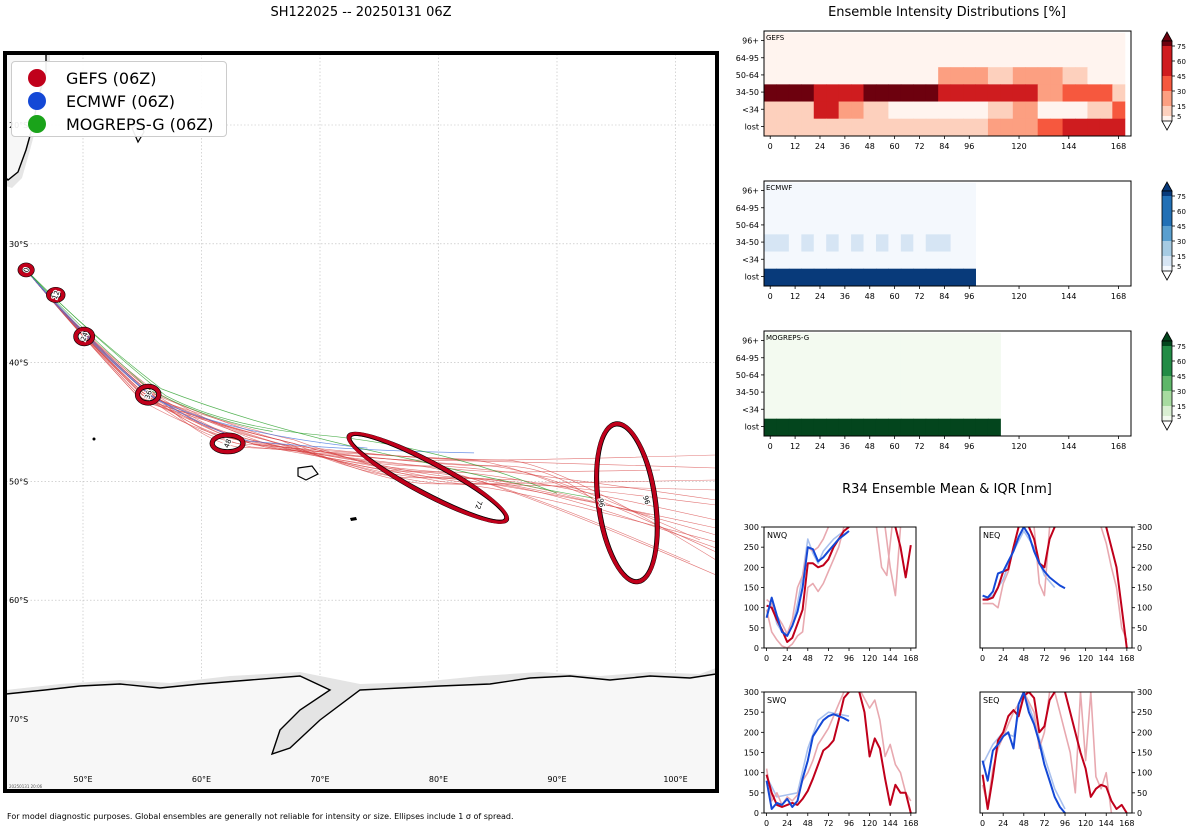 The height and width of the screenshot is (840, 1200). What do you see at coordinates (1167, 336) in the screenshot?
I see `colorbar-extend-top` at bounding box center [1167, 336].